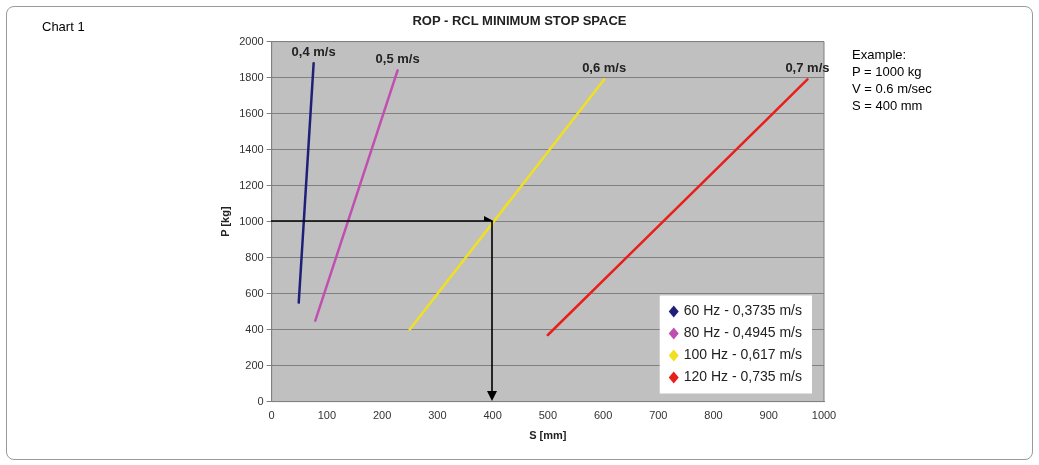  What do you see at coordinates (768, 415) in the screenshot?
I see `x-tick-label: 900` at bounding box center [768, 415].